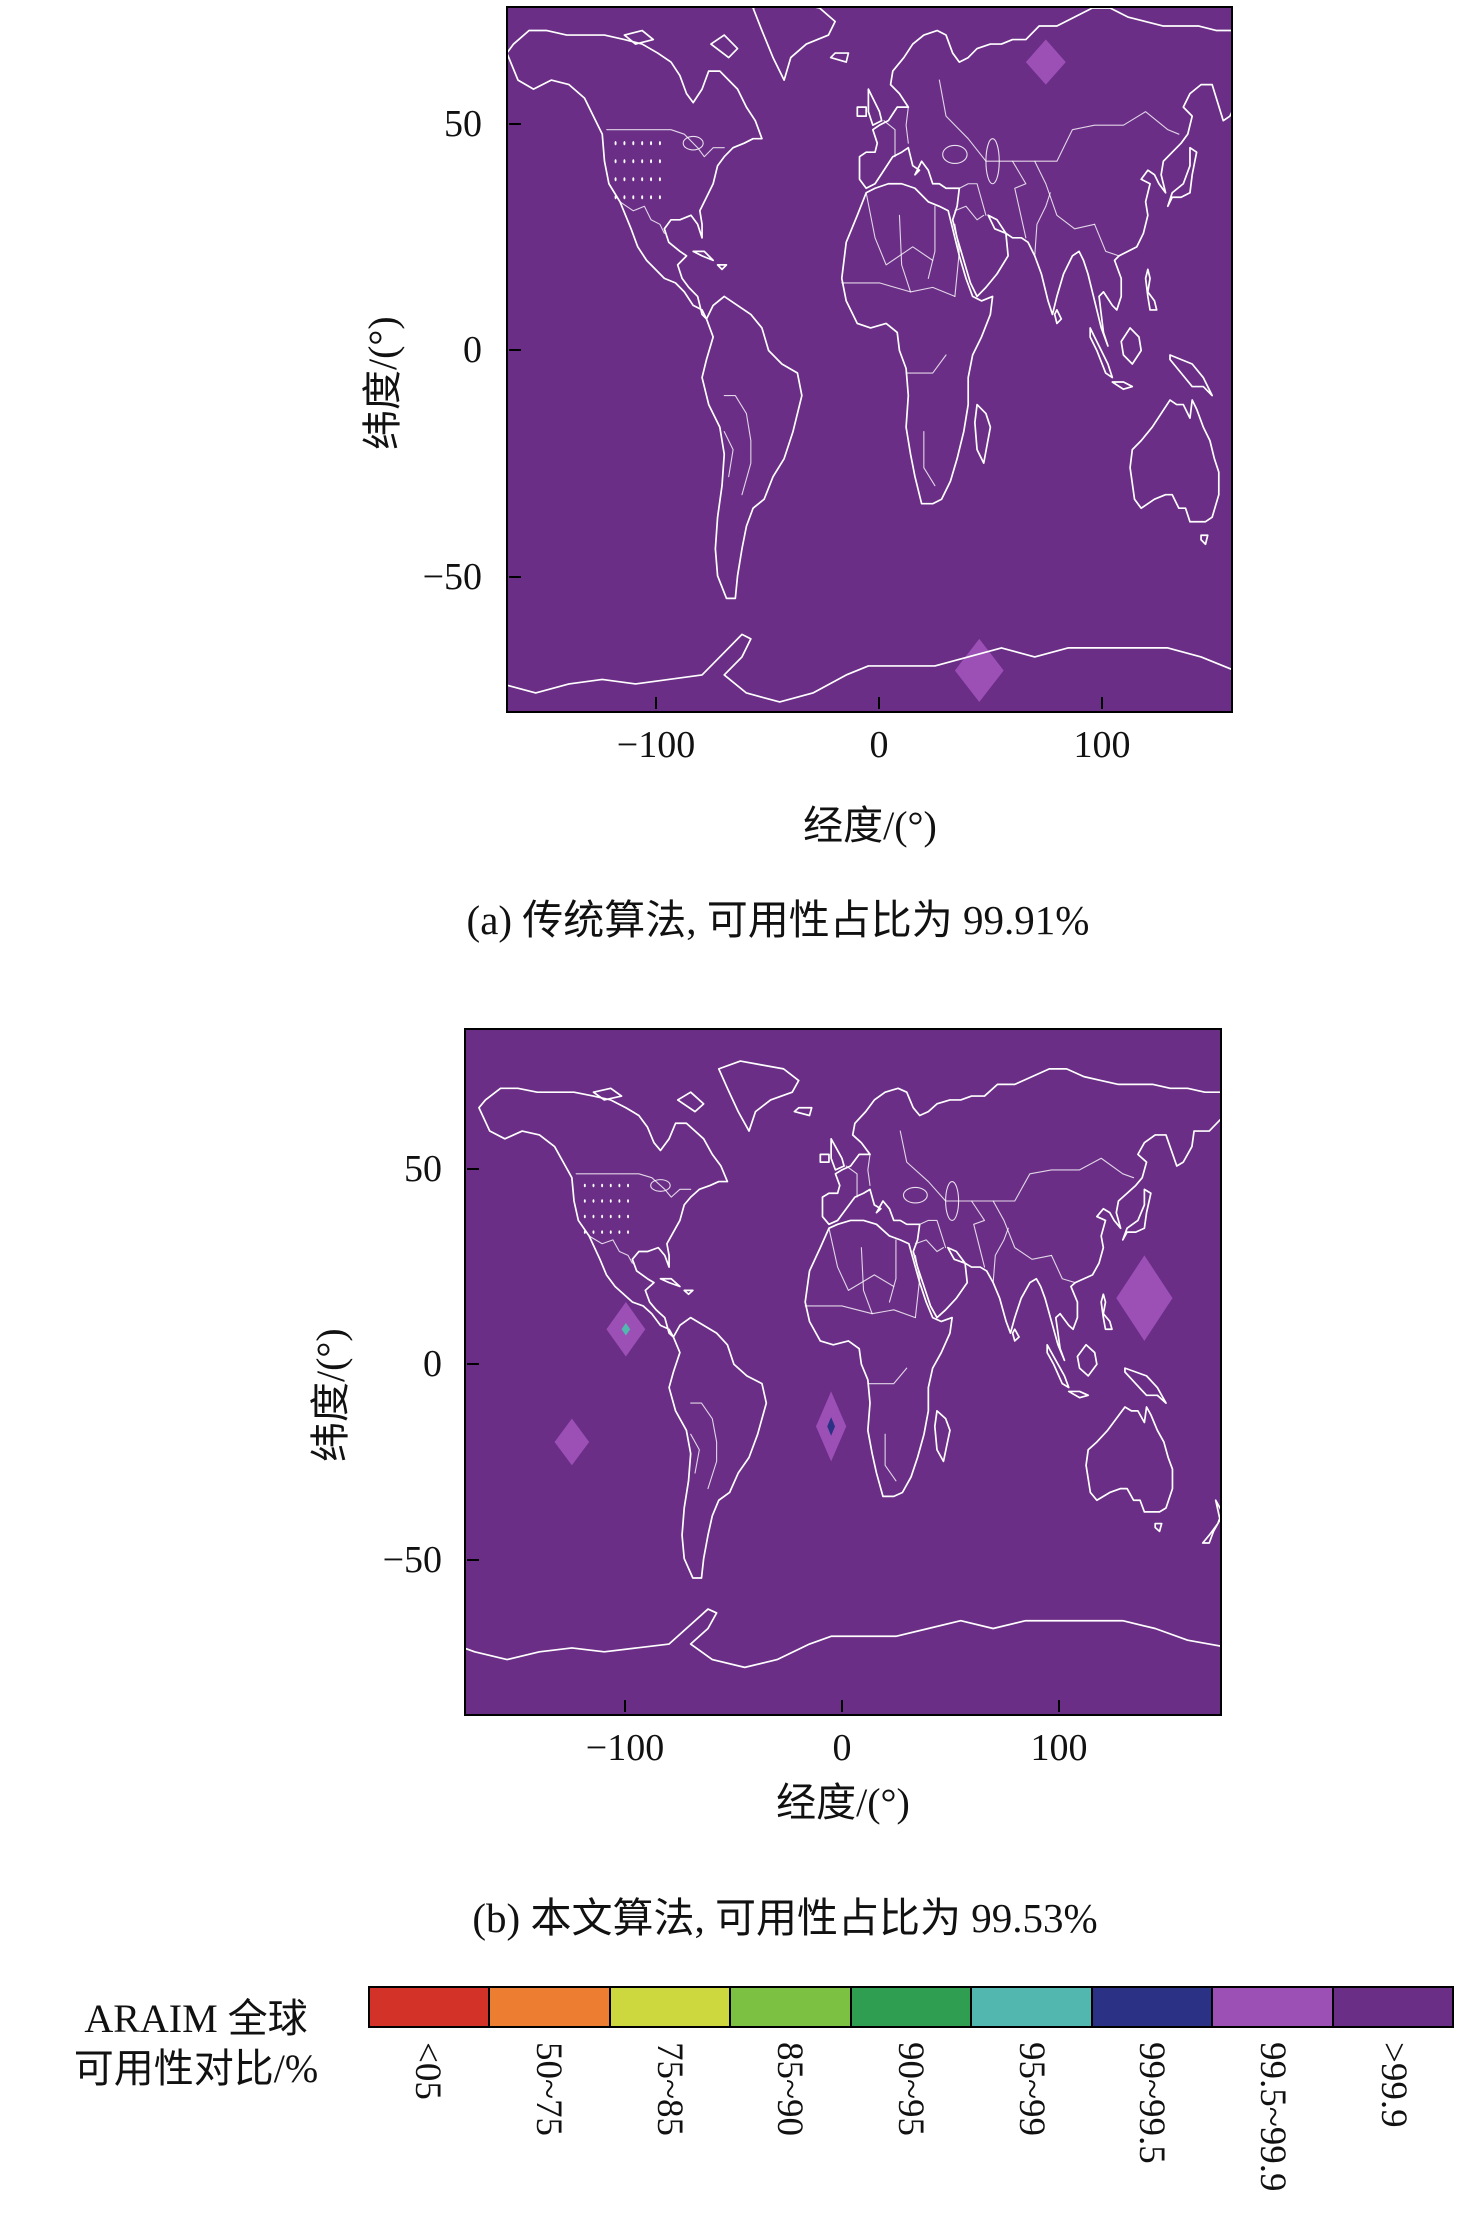 This screenshot has height=2238, width=1476. I want to click on panel-a-ytick-2: −50, so click(452, 577).